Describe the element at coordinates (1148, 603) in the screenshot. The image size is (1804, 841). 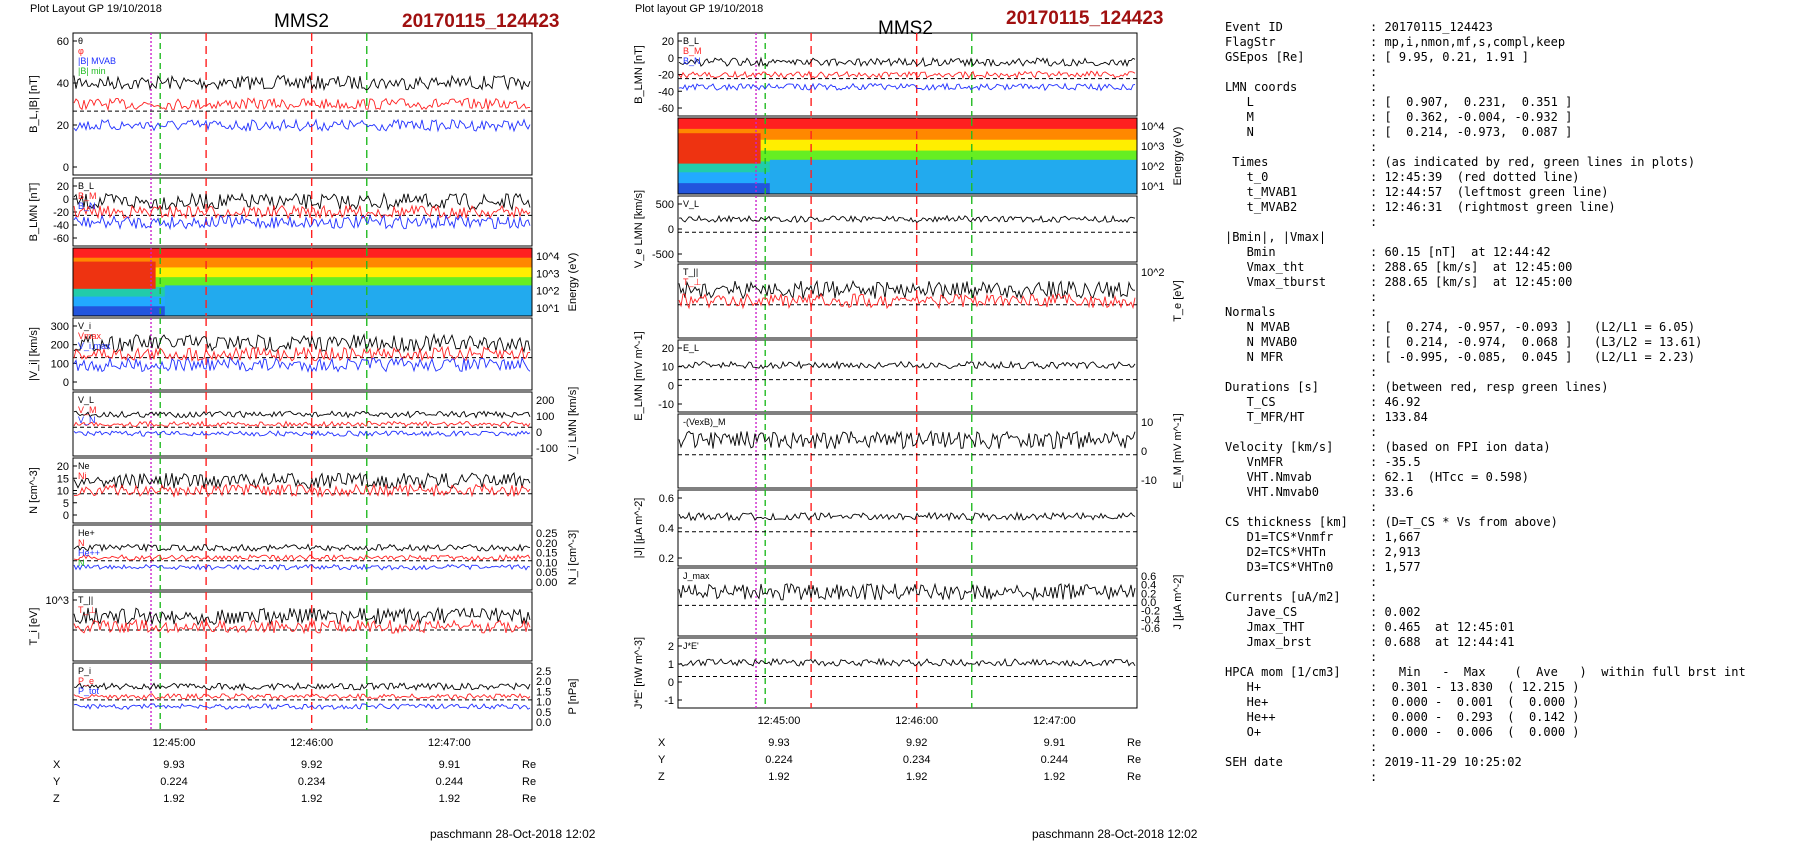
I see `y-tick-label-right: 0.0` at that location.